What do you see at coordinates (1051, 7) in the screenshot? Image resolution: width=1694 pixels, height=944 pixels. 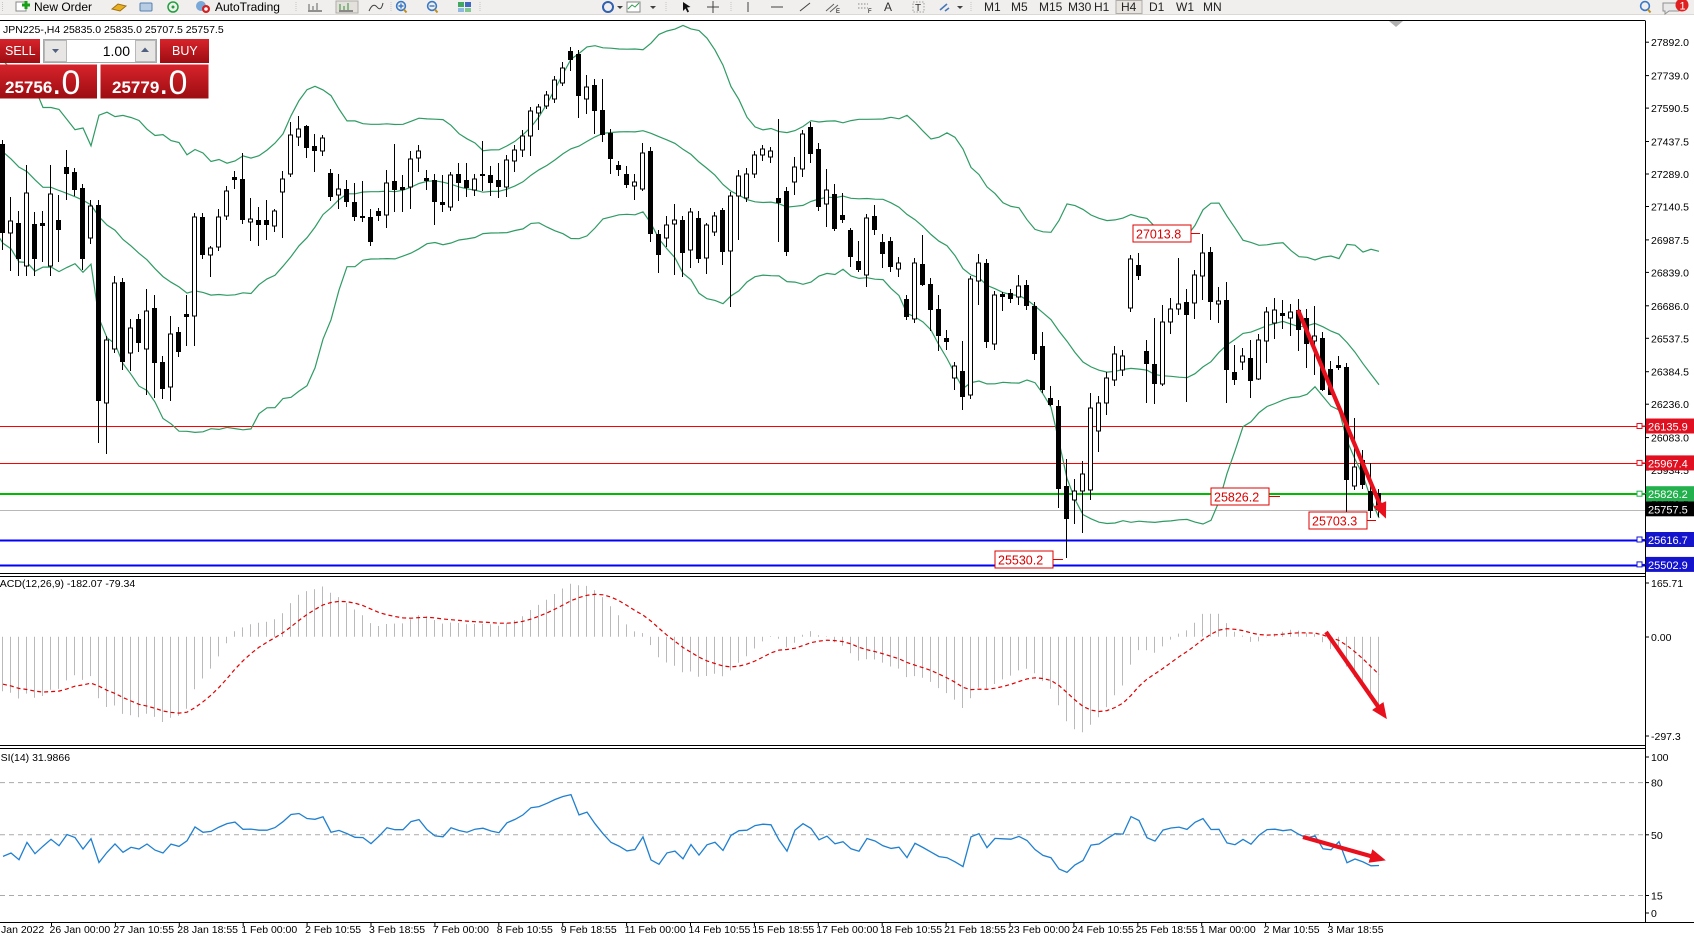 I see `svg-text: M15` at bounding box center [1051, 7].